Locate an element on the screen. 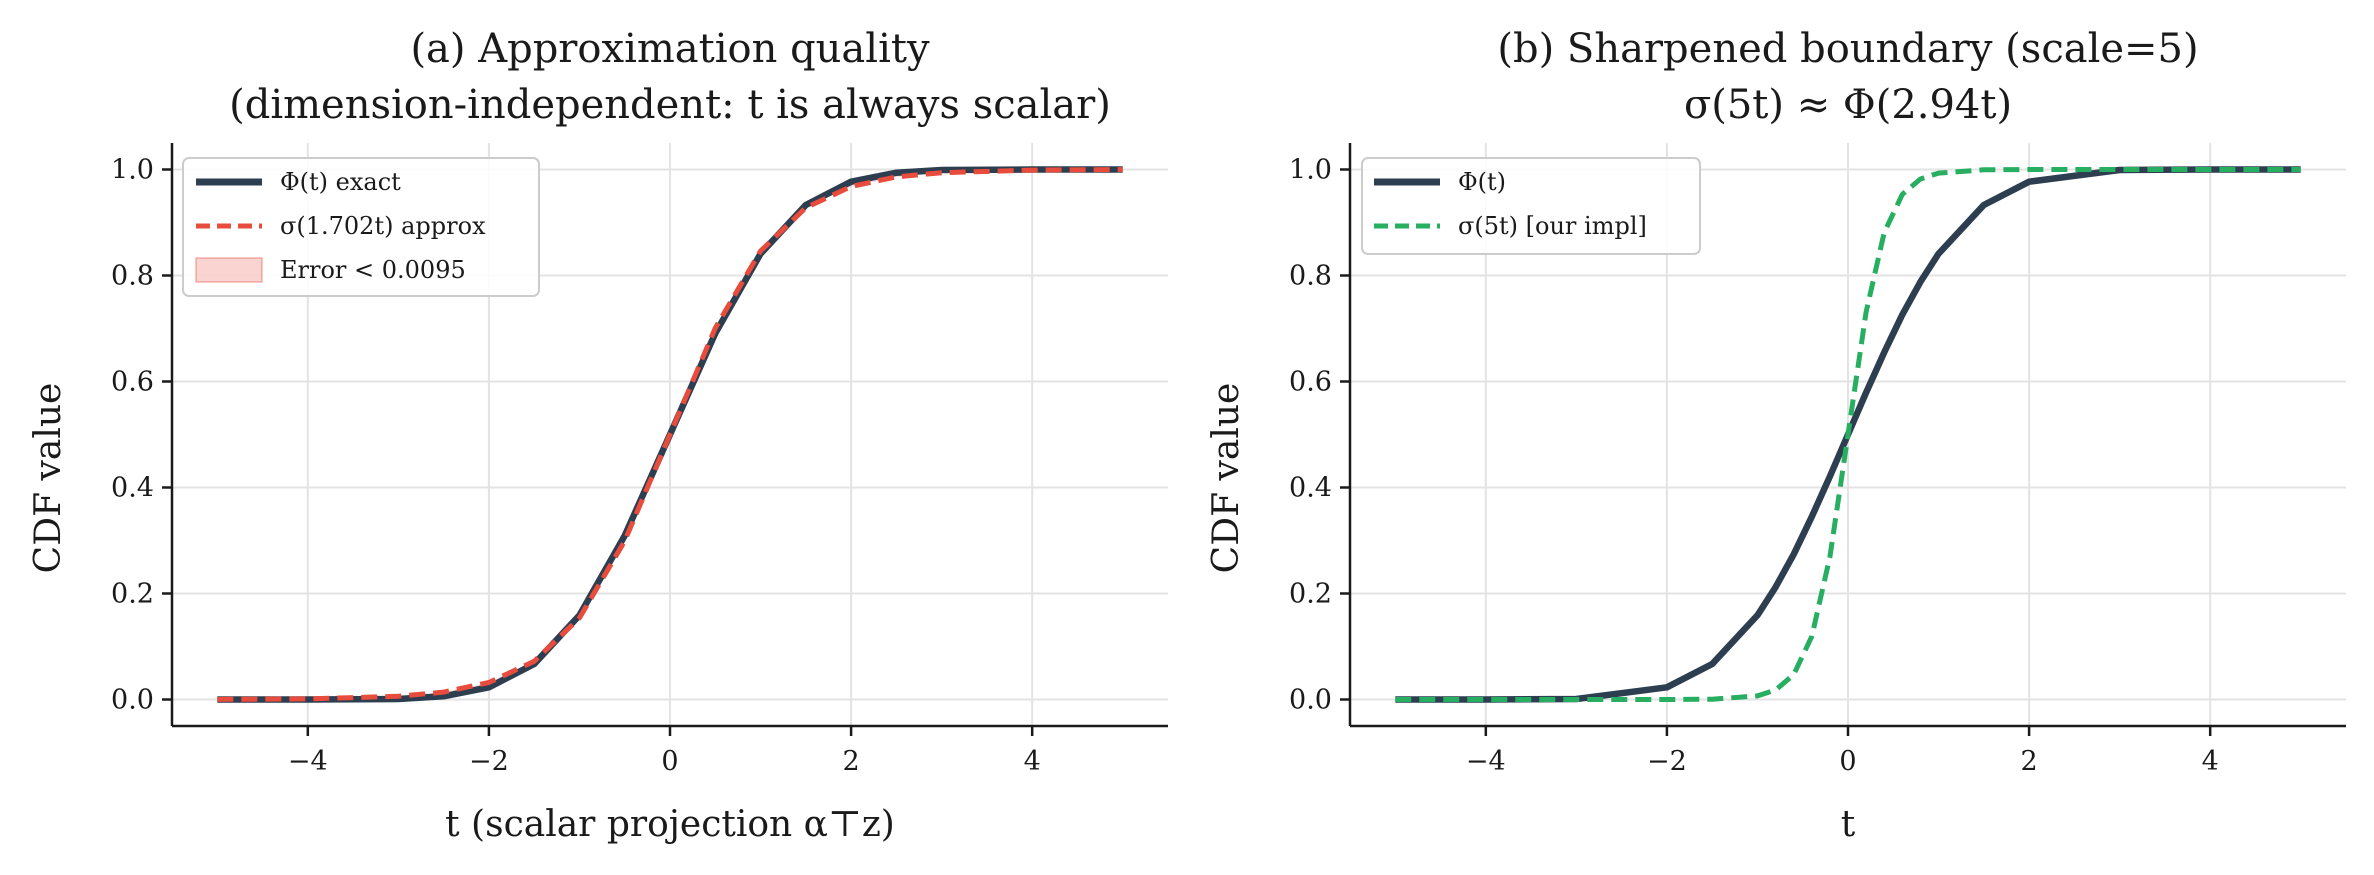 The image size is (2374, 875). panel-b-x-axis-label: t is located at coordinates (1848, 824).